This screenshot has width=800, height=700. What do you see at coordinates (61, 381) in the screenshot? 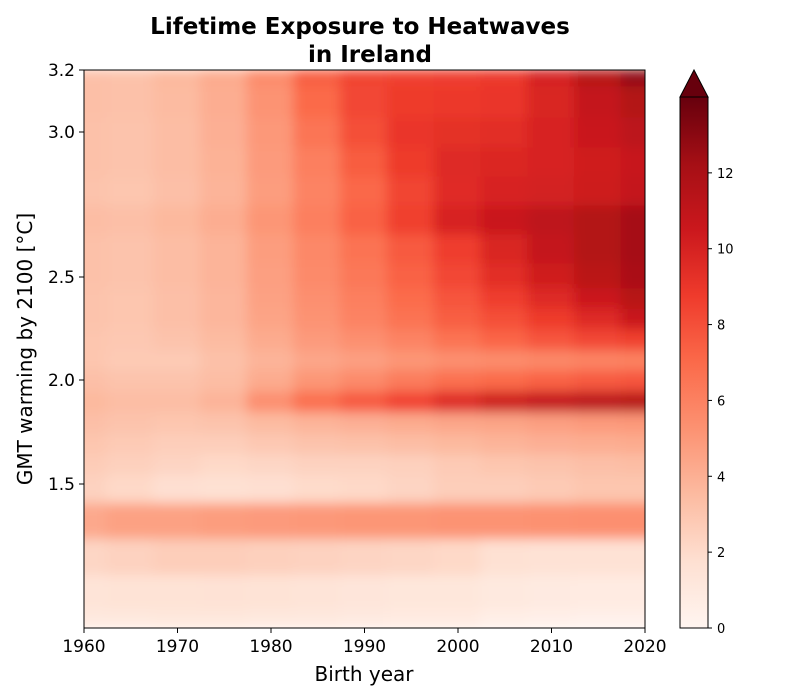
I see `y-tick-label: 2.0` at bounding box center [61, 381].